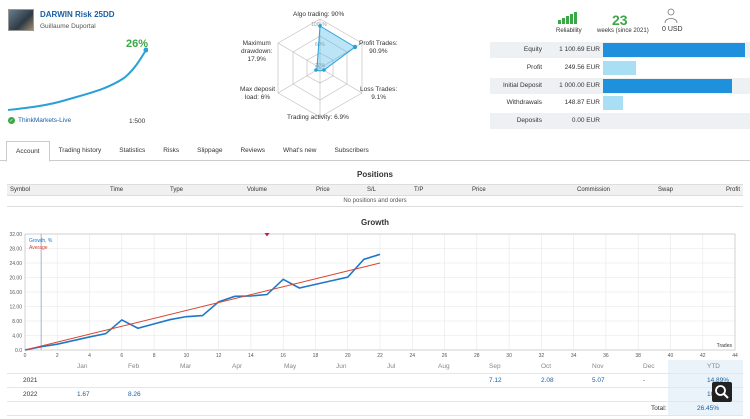 The height and width of the screenshot is (419, 750). I want to click on stat-value: 249.56 EUR, so click(582, 67).